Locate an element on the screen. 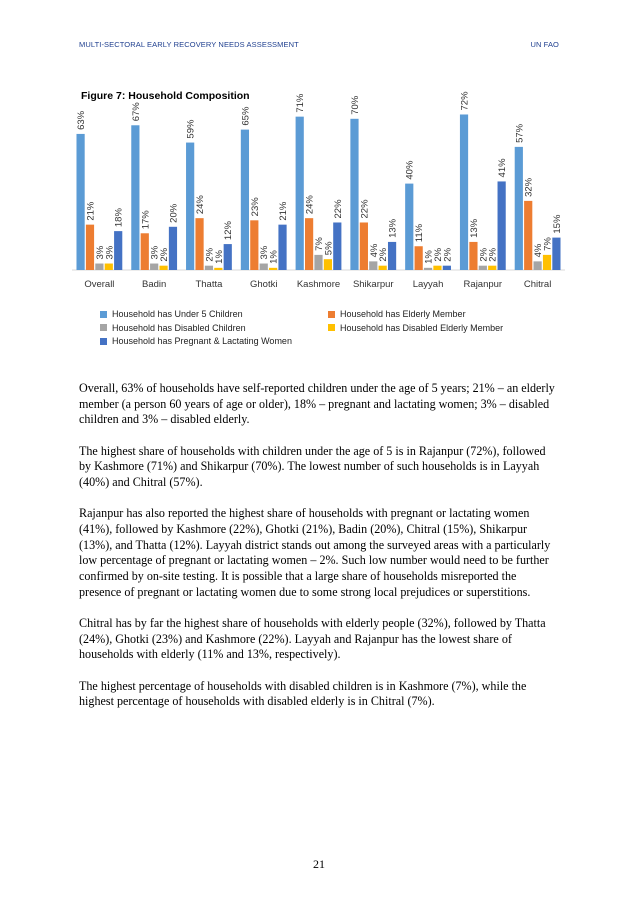 The height and width of the screenshot is (902, 638). data-label: 17% is located at coordinates (145, 220).